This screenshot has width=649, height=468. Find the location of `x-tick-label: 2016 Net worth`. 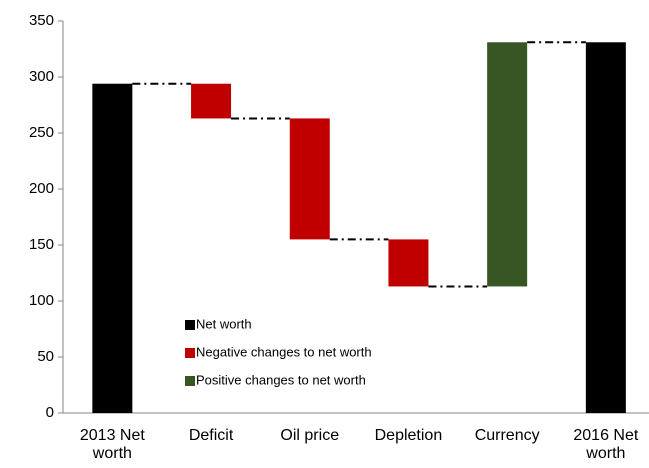

x-tick-label: 2016 Net worth is located at coordinates (606, 444).